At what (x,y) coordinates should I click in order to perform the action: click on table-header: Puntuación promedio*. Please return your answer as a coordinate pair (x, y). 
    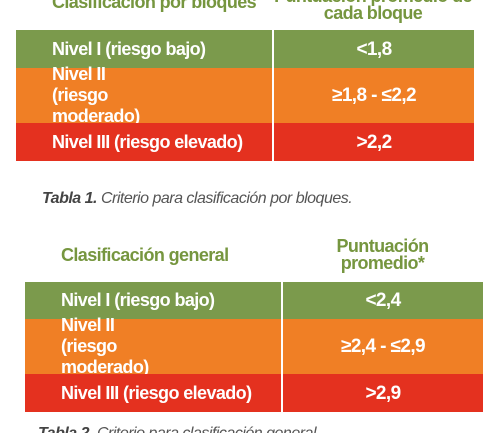
    Looking at the image, I should click on (383, 254).